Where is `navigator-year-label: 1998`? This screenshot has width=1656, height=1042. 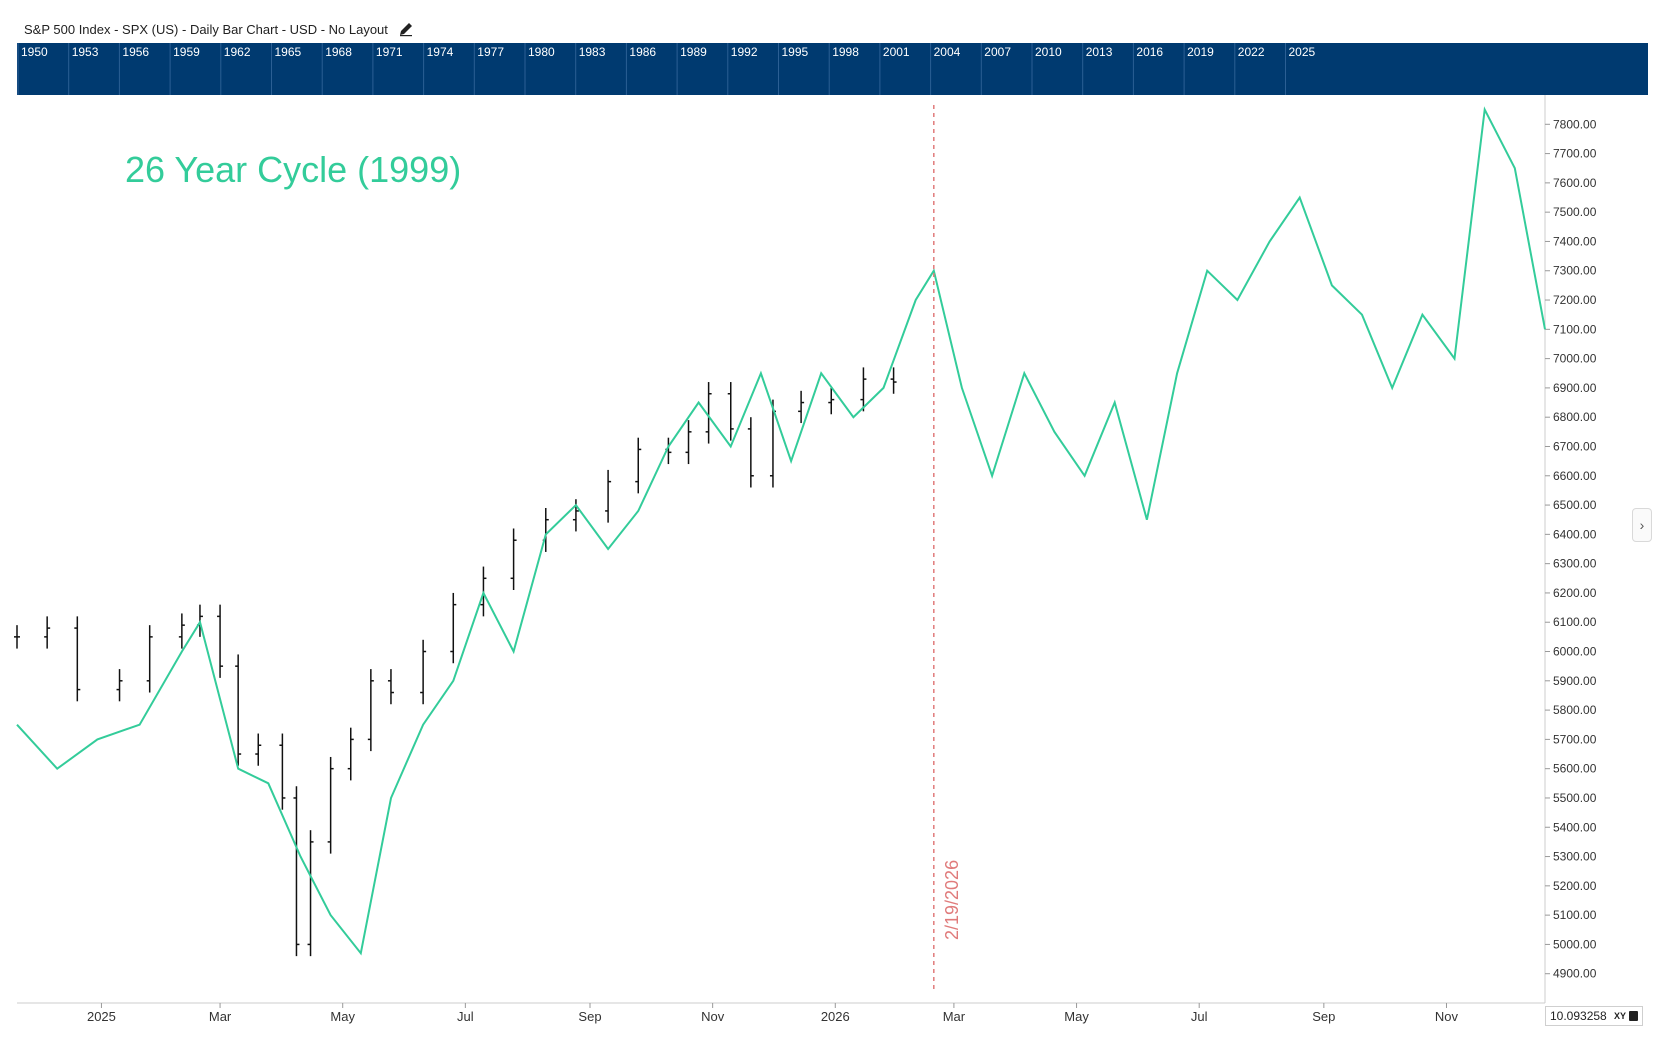
navigator-year-label: 1998 is located at coordinates (845, 52).